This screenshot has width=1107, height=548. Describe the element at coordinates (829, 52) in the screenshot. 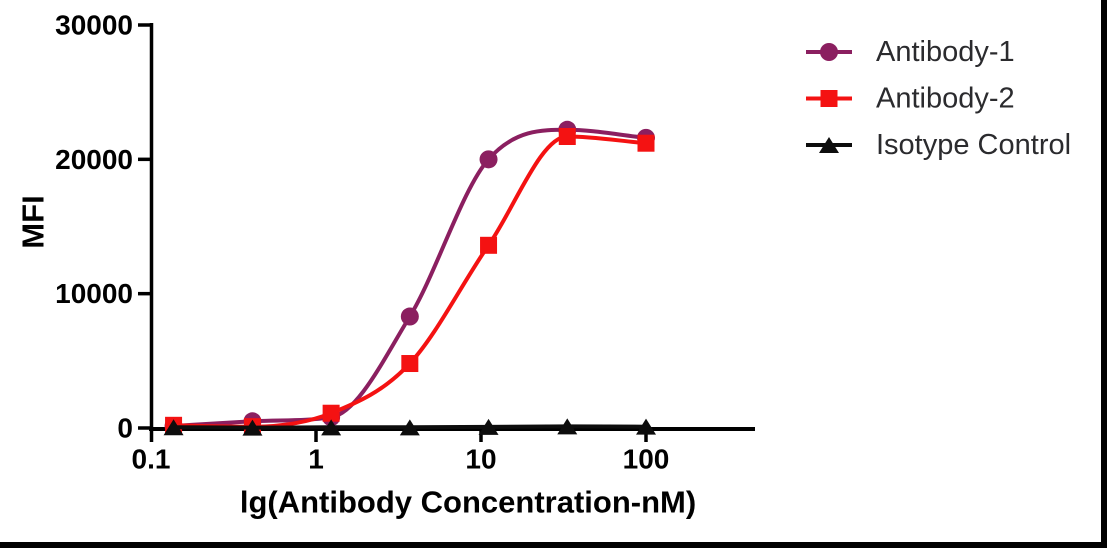

I see `legend-marker-circle` at that location.